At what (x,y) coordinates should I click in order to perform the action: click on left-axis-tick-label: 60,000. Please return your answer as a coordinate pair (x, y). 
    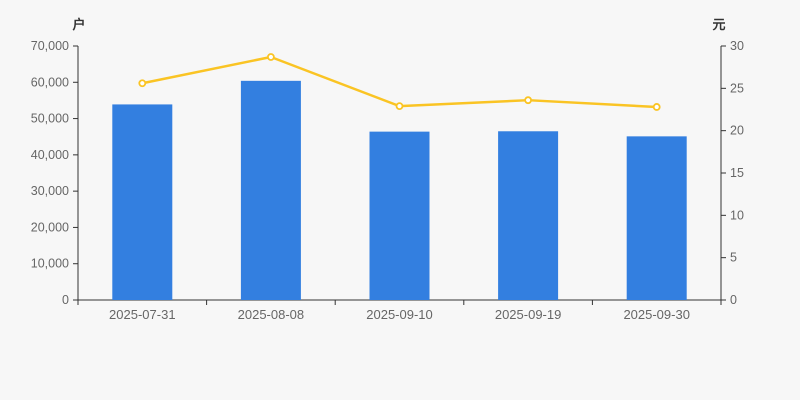
    Looking at the image, I should click on (50, 82).